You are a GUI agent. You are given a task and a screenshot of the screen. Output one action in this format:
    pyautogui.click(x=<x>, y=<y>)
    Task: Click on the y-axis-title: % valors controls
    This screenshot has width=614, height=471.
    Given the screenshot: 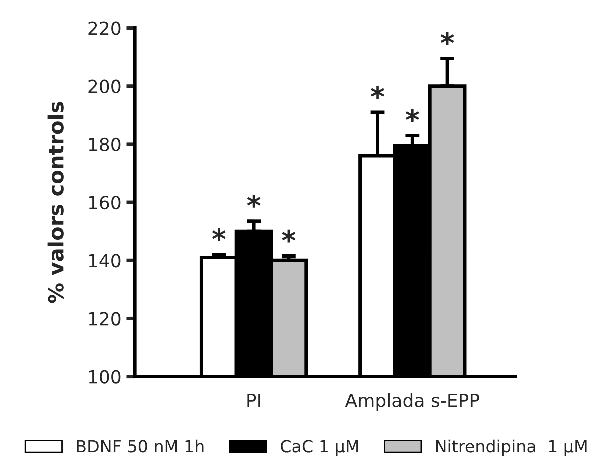 What is the action you would take?
    pyautogui.click(x=56, y=203)
    